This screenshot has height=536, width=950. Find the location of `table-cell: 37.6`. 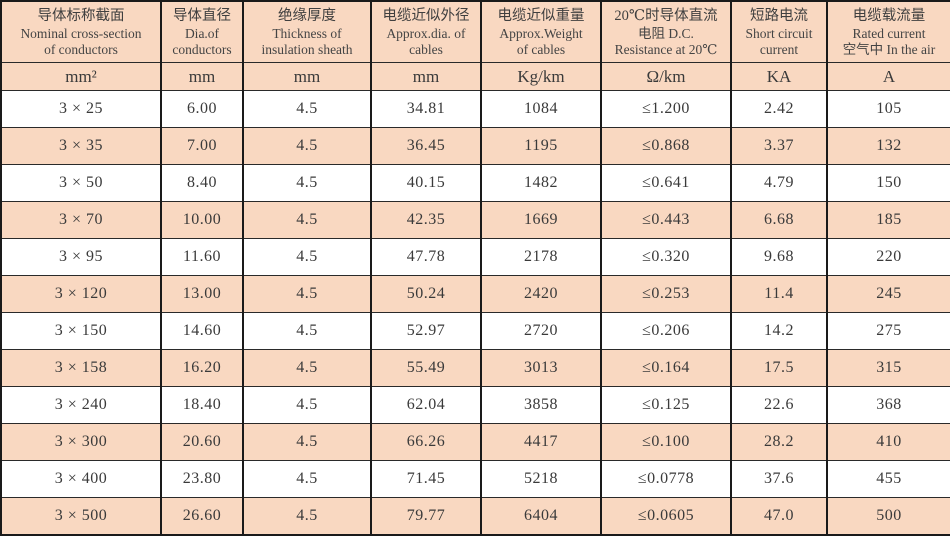

table-cell: 37.6 is located at coordinates (779, 479).